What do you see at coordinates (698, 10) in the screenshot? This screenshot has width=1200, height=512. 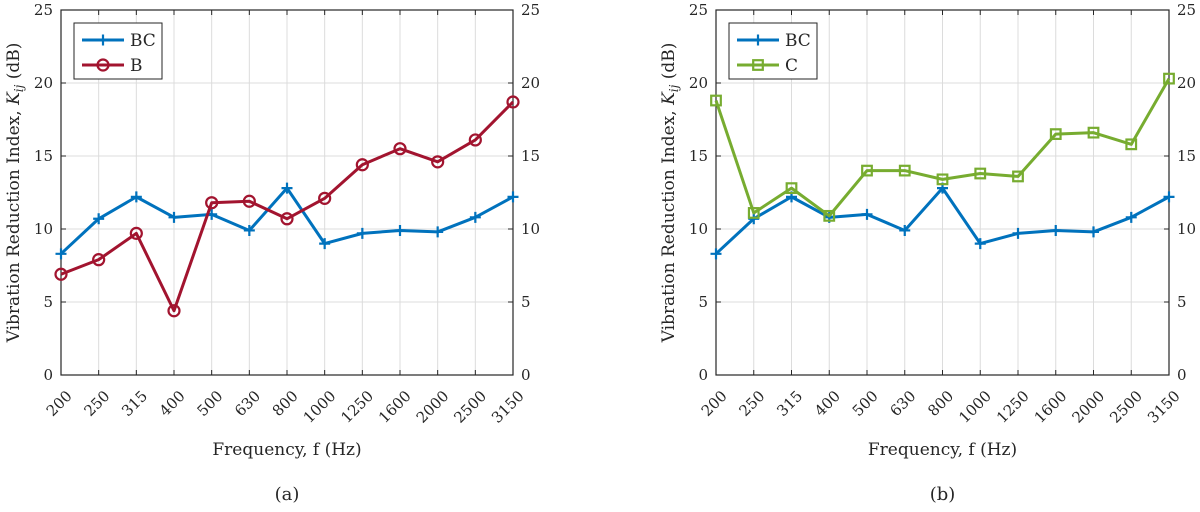 I see `panel-b-y-tick-label: 25` at bounding box center [698, 10].